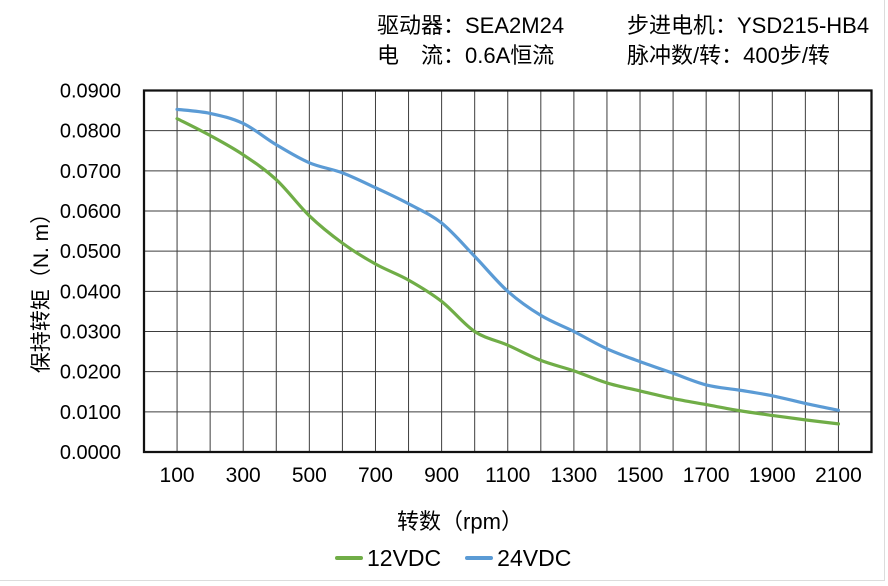 This screenshot has height=586, width=888. I want to click on y-tick-label: 0.0800, so click(90, 132).